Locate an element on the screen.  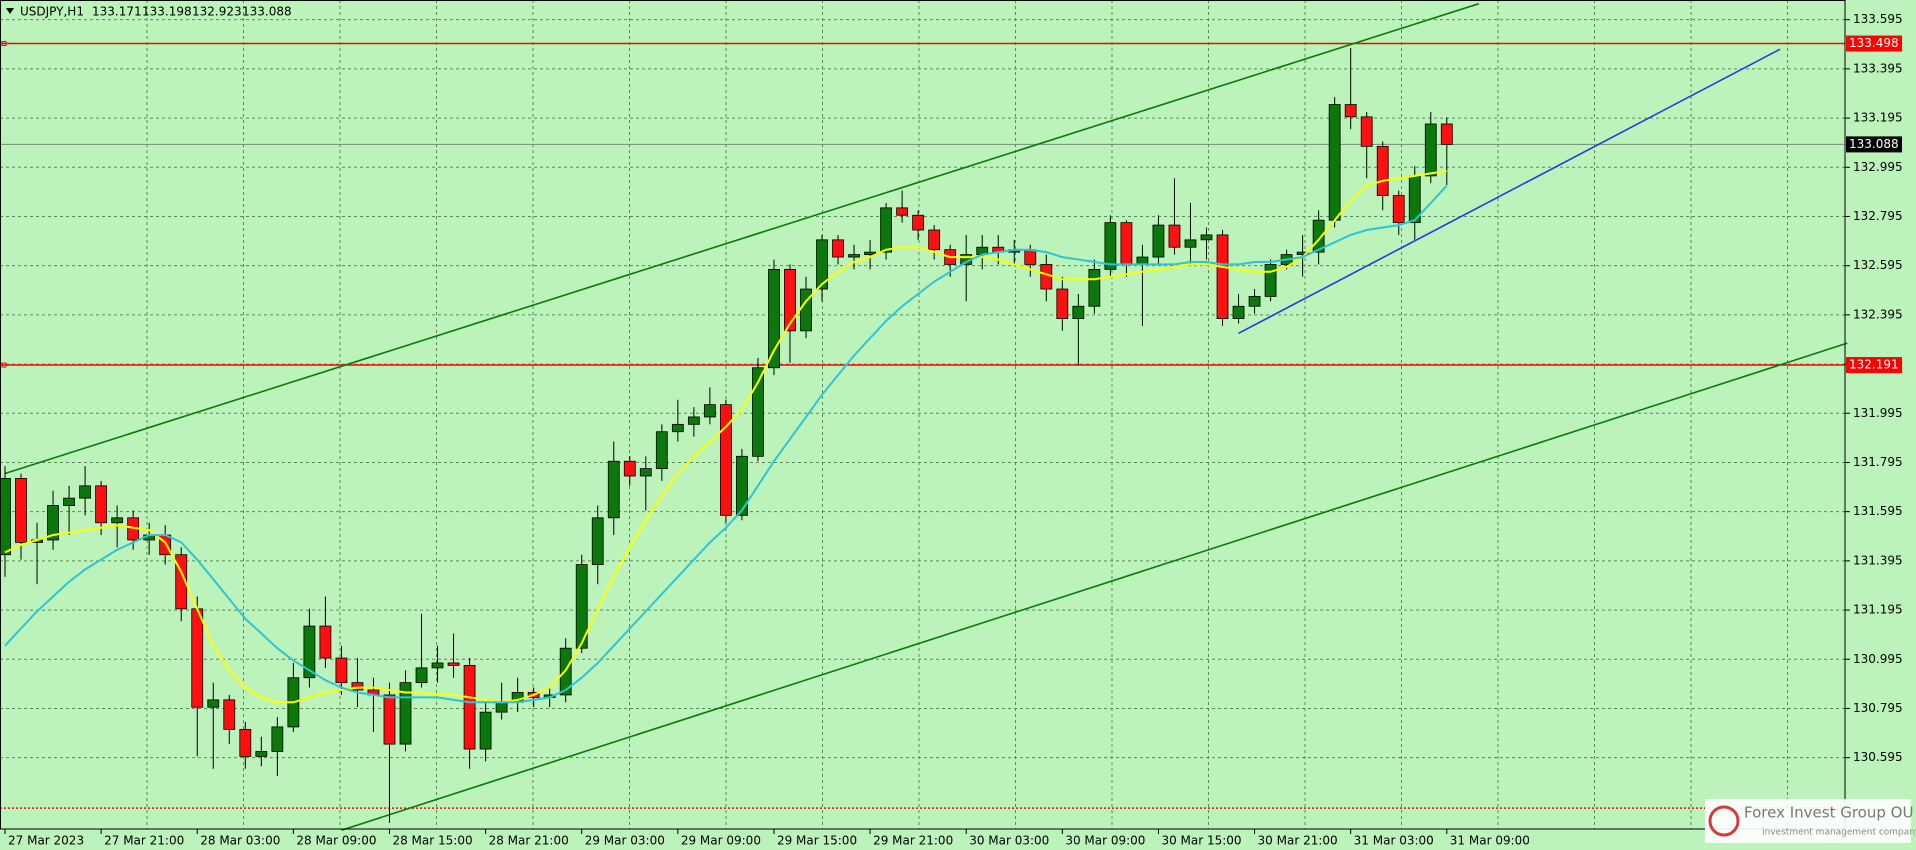
x-tick-label: 29 Mar 03:00 is located at coordinates (625, 841).